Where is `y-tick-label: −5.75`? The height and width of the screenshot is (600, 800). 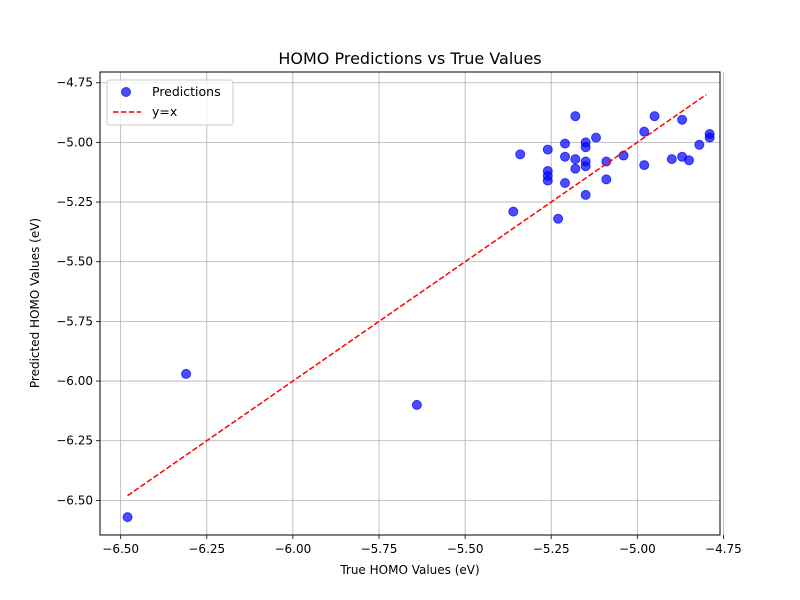 y-tick-label: −5.75 is located at coordinates (74, 321).